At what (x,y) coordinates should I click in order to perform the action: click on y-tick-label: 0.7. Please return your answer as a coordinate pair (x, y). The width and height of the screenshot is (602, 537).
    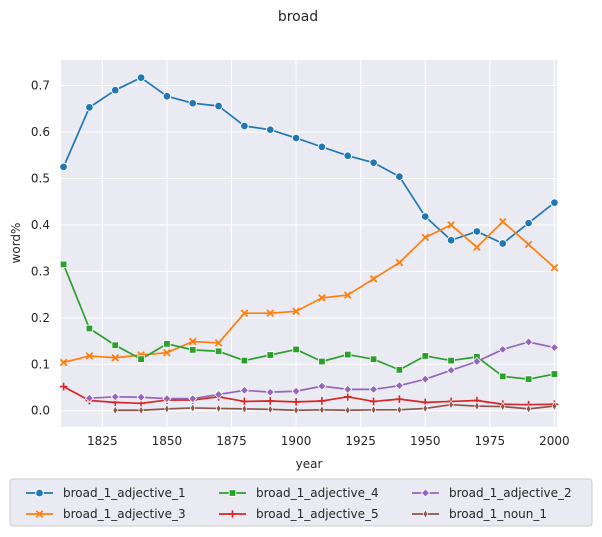
    Looking at the image, I should click on (40, 86).